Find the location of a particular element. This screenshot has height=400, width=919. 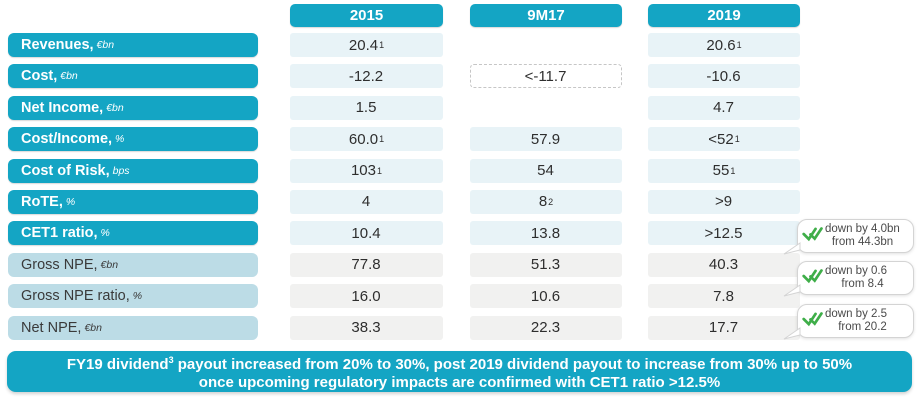

cell-value: 55 is located at coordinates (721, 171).